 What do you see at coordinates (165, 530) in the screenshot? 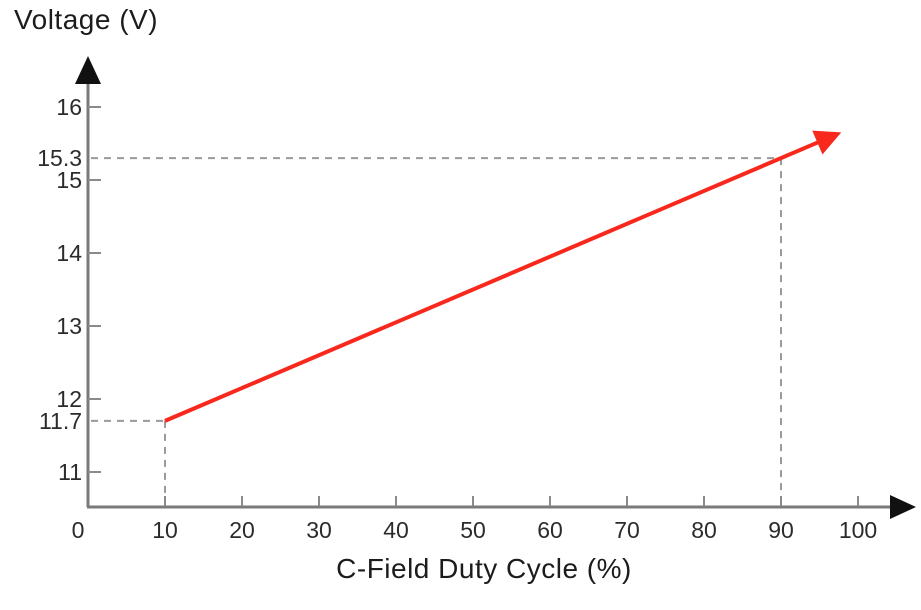
I see `x-tick-label: 10` at bounding box center [165, 530].